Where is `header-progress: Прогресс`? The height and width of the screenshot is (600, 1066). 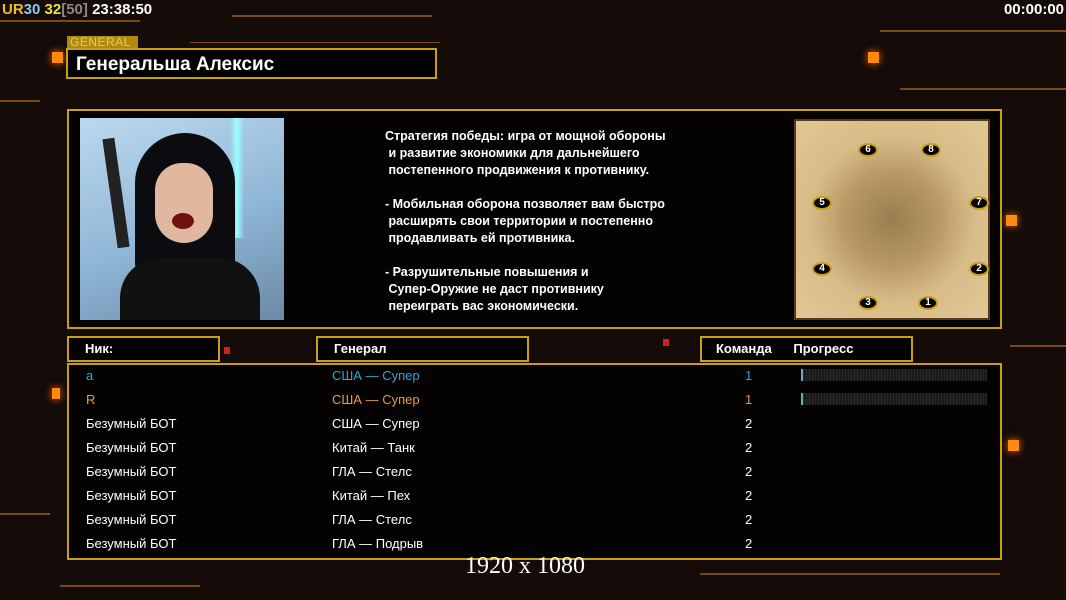 header-progress: Прогресс is located at coordinates (823, 348).